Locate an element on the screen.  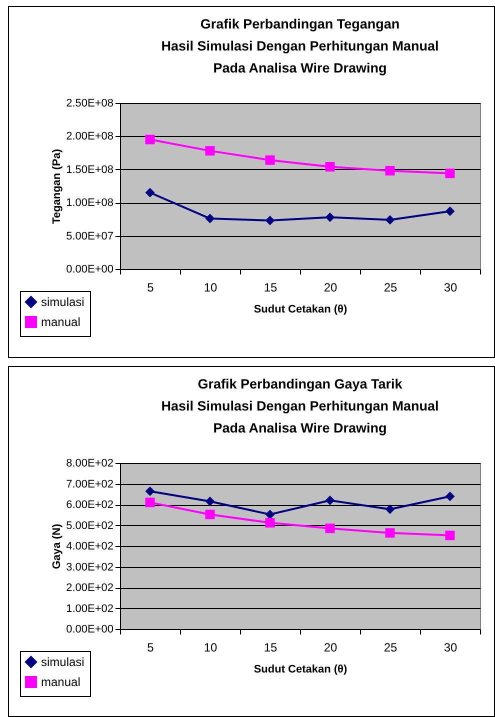
y-tick-label: 4.00E+02 is located at coordinates (90, 546).